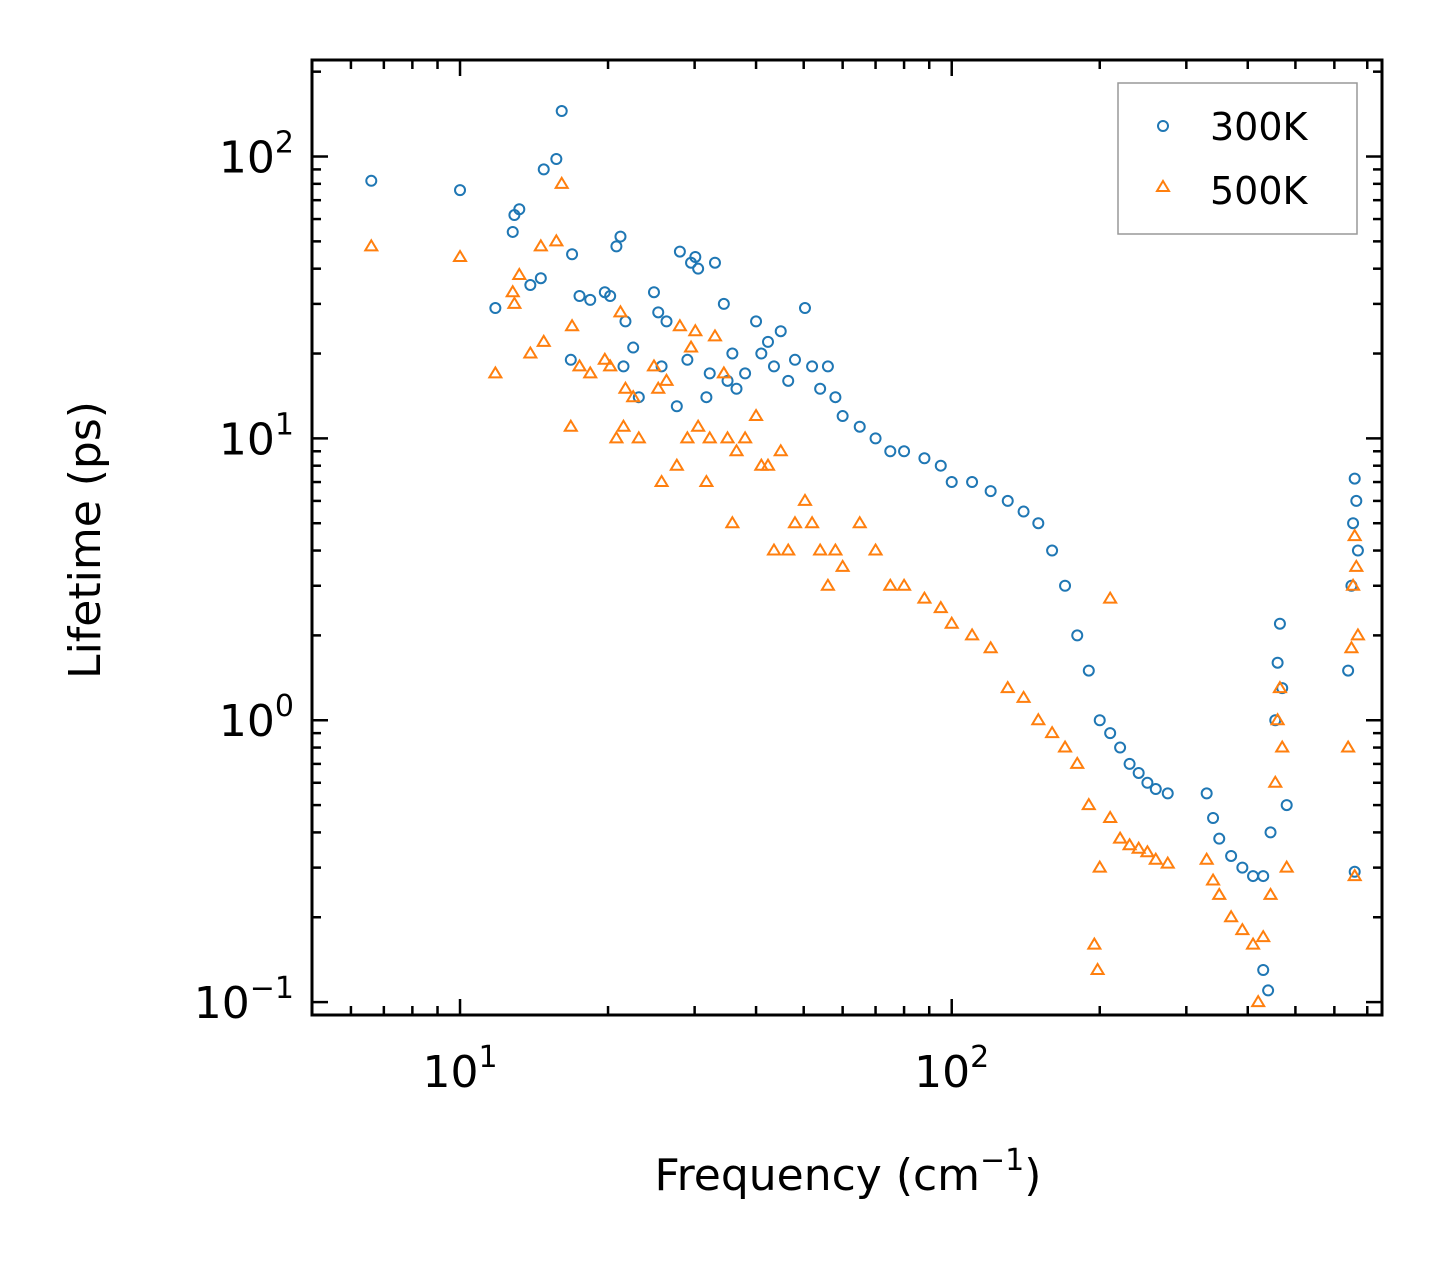 This screenshot has height=1265, width=1442. What do you see at coordinates (256, 155) in the screenshot?
I see `y-tick-label: 10²` at bounding box center [256, 155].